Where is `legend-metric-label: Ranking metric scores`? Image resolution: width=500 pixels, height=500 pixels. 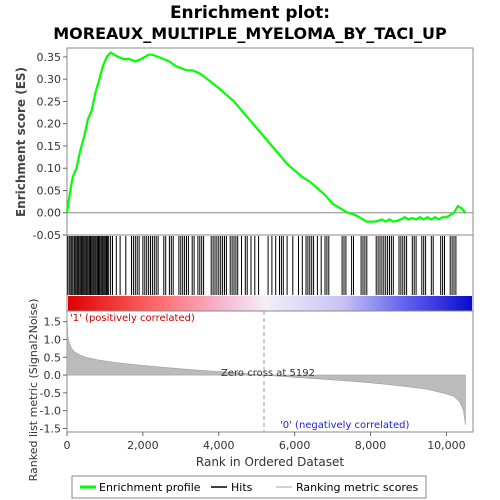
legend-metric-label: Ranking metric scores is located at coordinates (357, 487).